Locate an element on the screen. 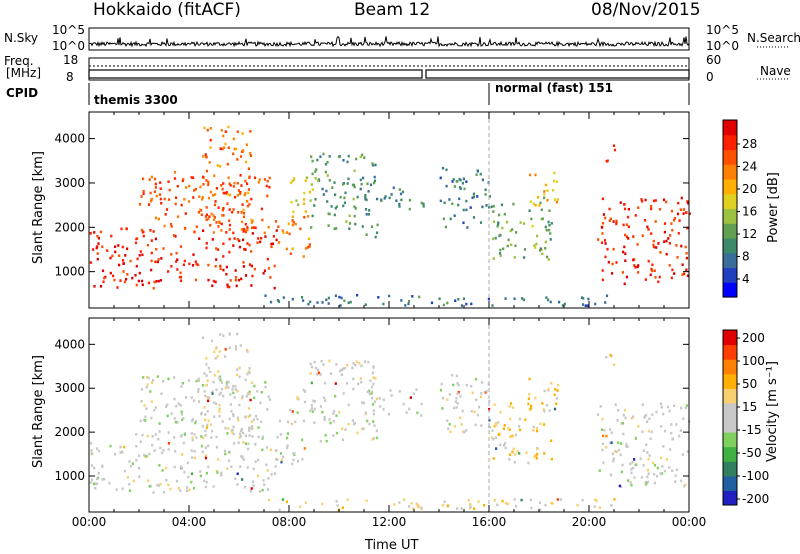  x-tick-label: 20:00 is located at coordinates (589, 522).